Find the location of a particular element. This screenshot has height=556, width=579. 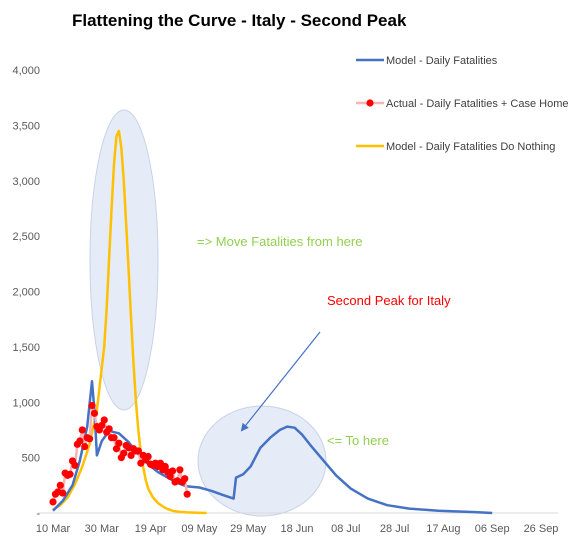

y-tick-label: - is located at coordinates (38, 514).